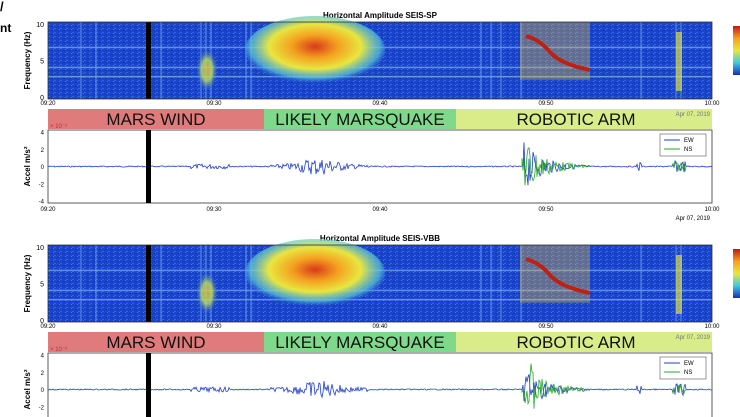 Image resolution: width=740 pixels, height=417 pixels. What do you see at coordinates (380, 210) in the screenshot?
I see `waveform-xtick: 09:40` at bounding box center [380, 210].